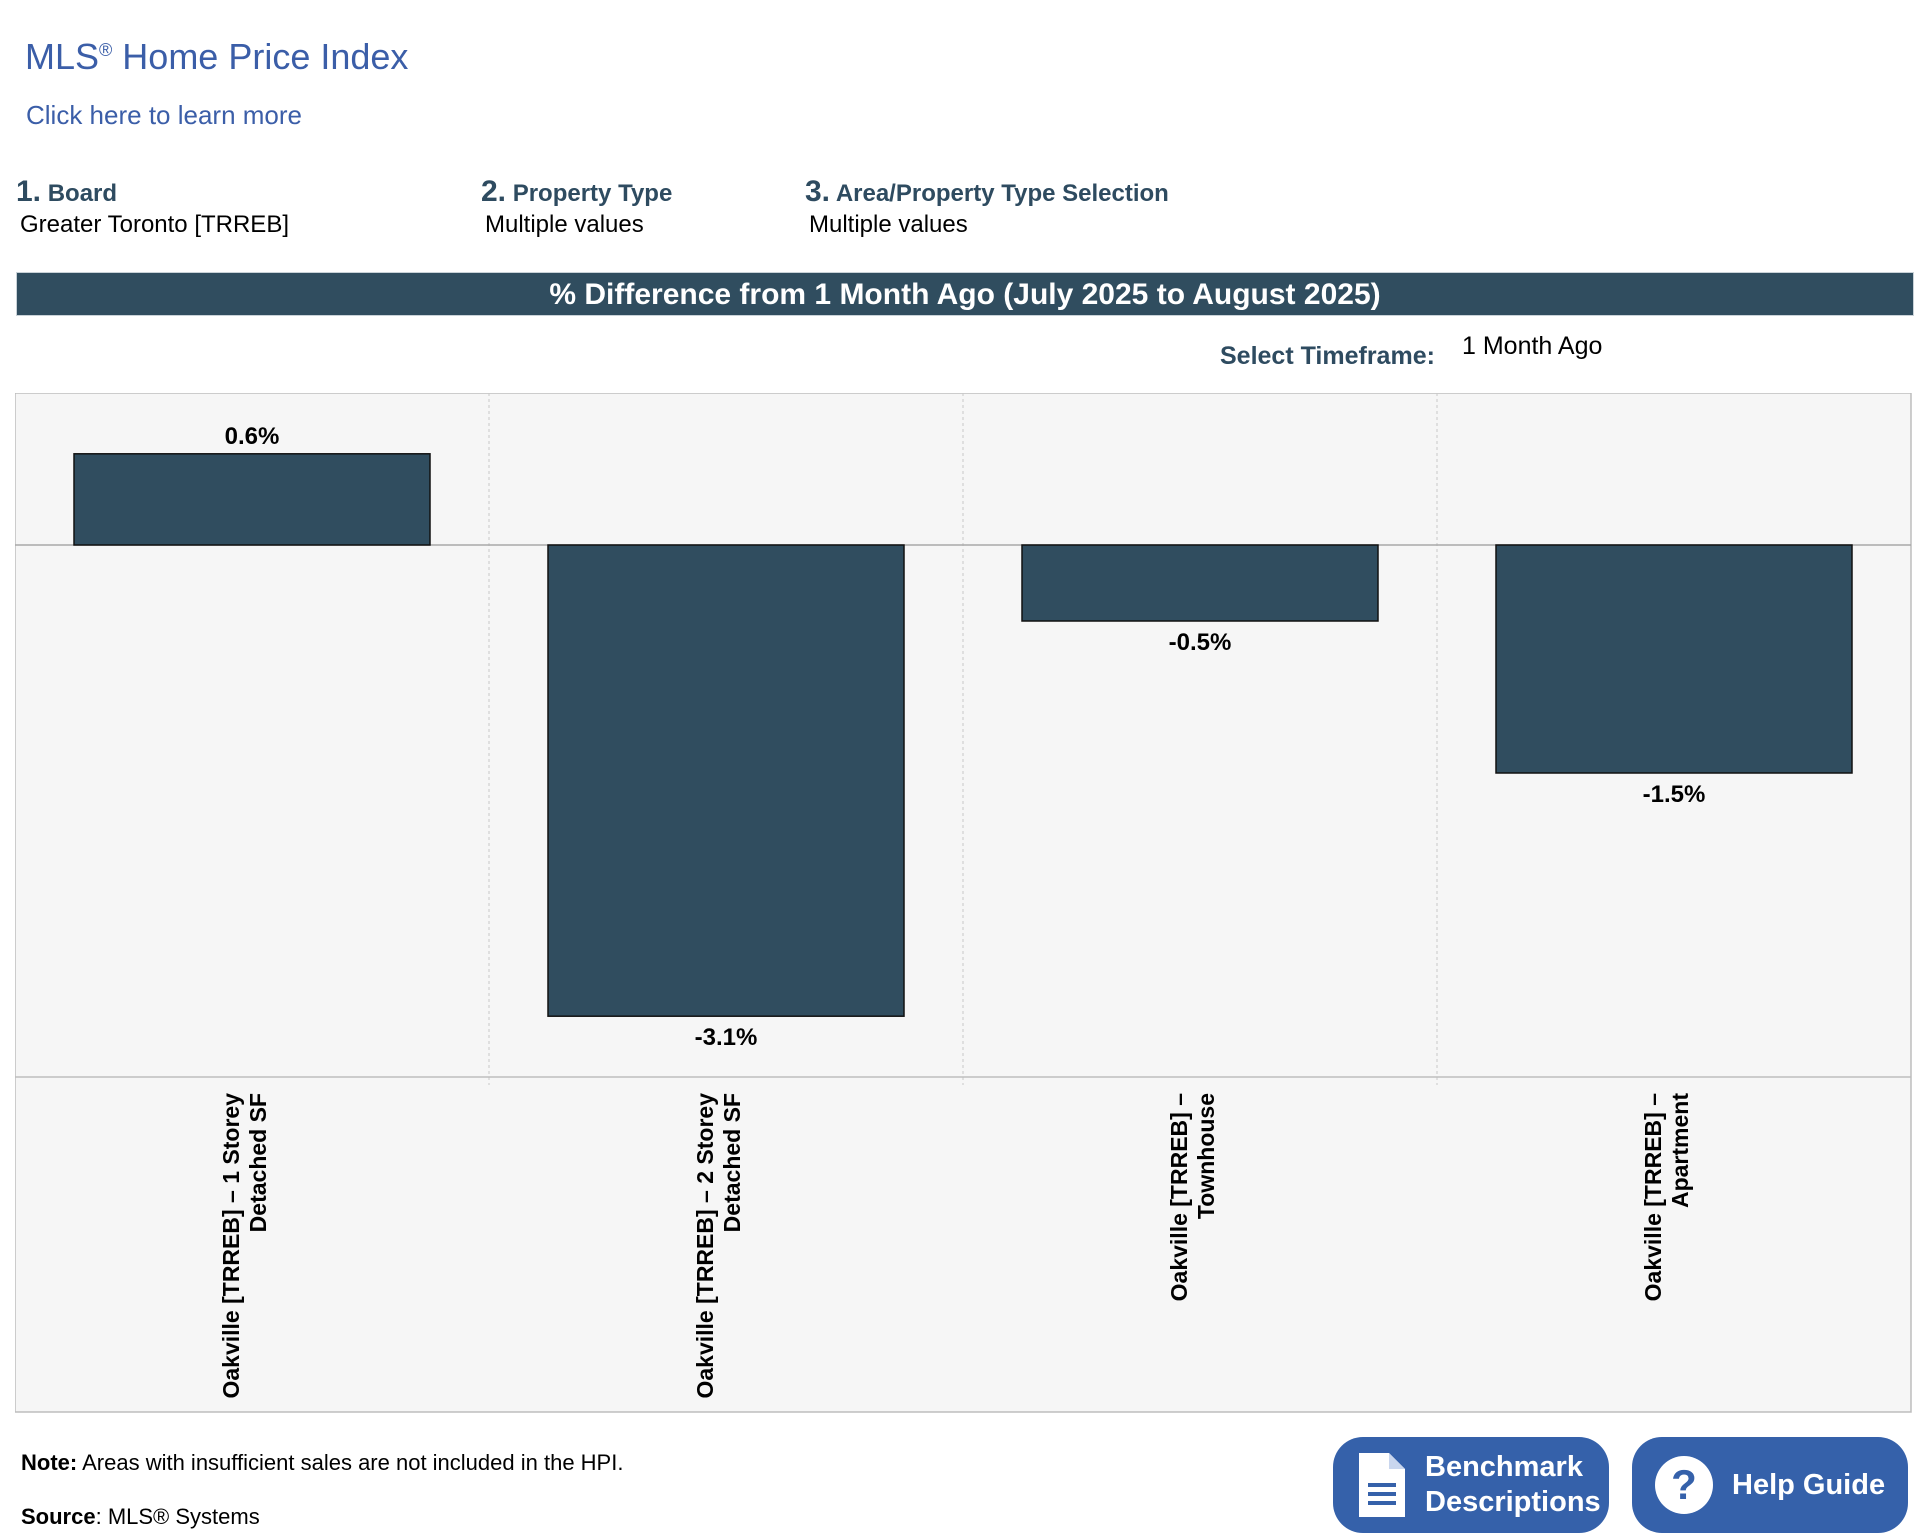 This screenshot has width=1920, height=1535. What do you see at coordinates (1206, 1156) in the screenshot?
I see `x-tick-label-line: Townhouse` at bounding box center [1206, 1156].